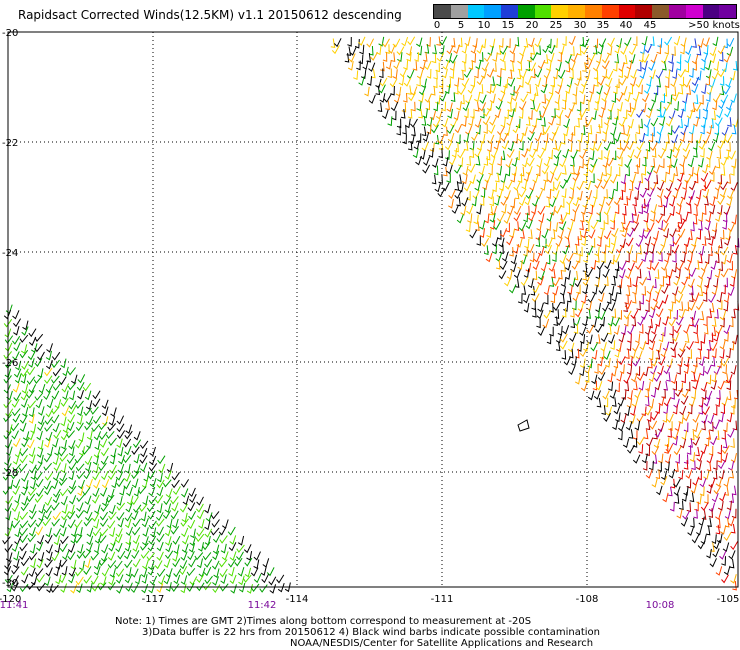 This screenshot has height=650, width=740. I want to click on legend-label-2: 10, so click(484, 25).